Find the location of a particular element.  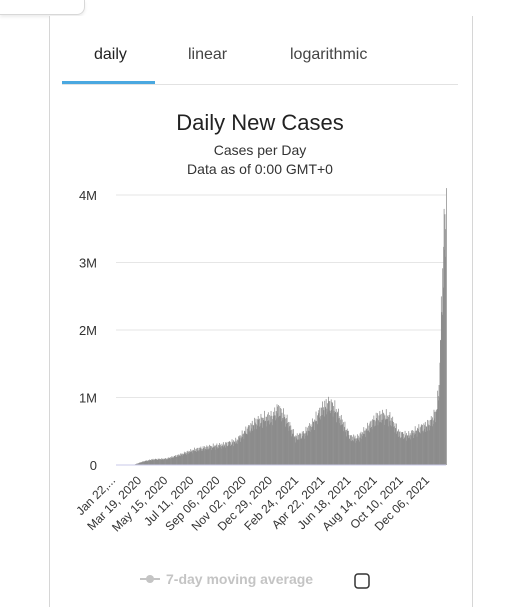

tab-linear: linear is located at coordinates (208, 54).